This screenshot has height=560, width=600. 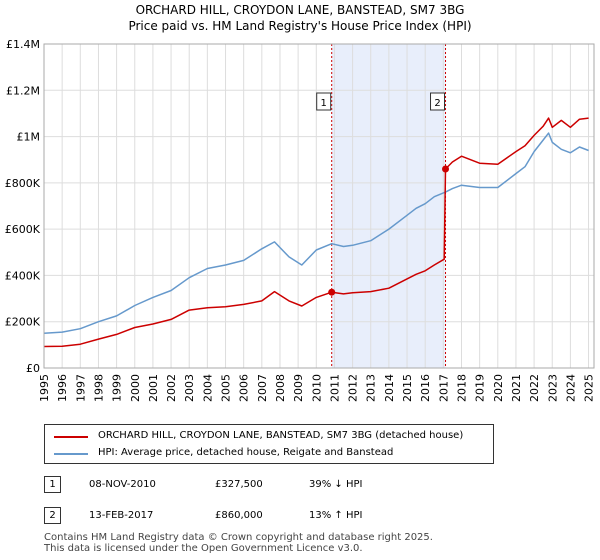 I want to click on legend-swatch-property, so click(x=71, y=437).